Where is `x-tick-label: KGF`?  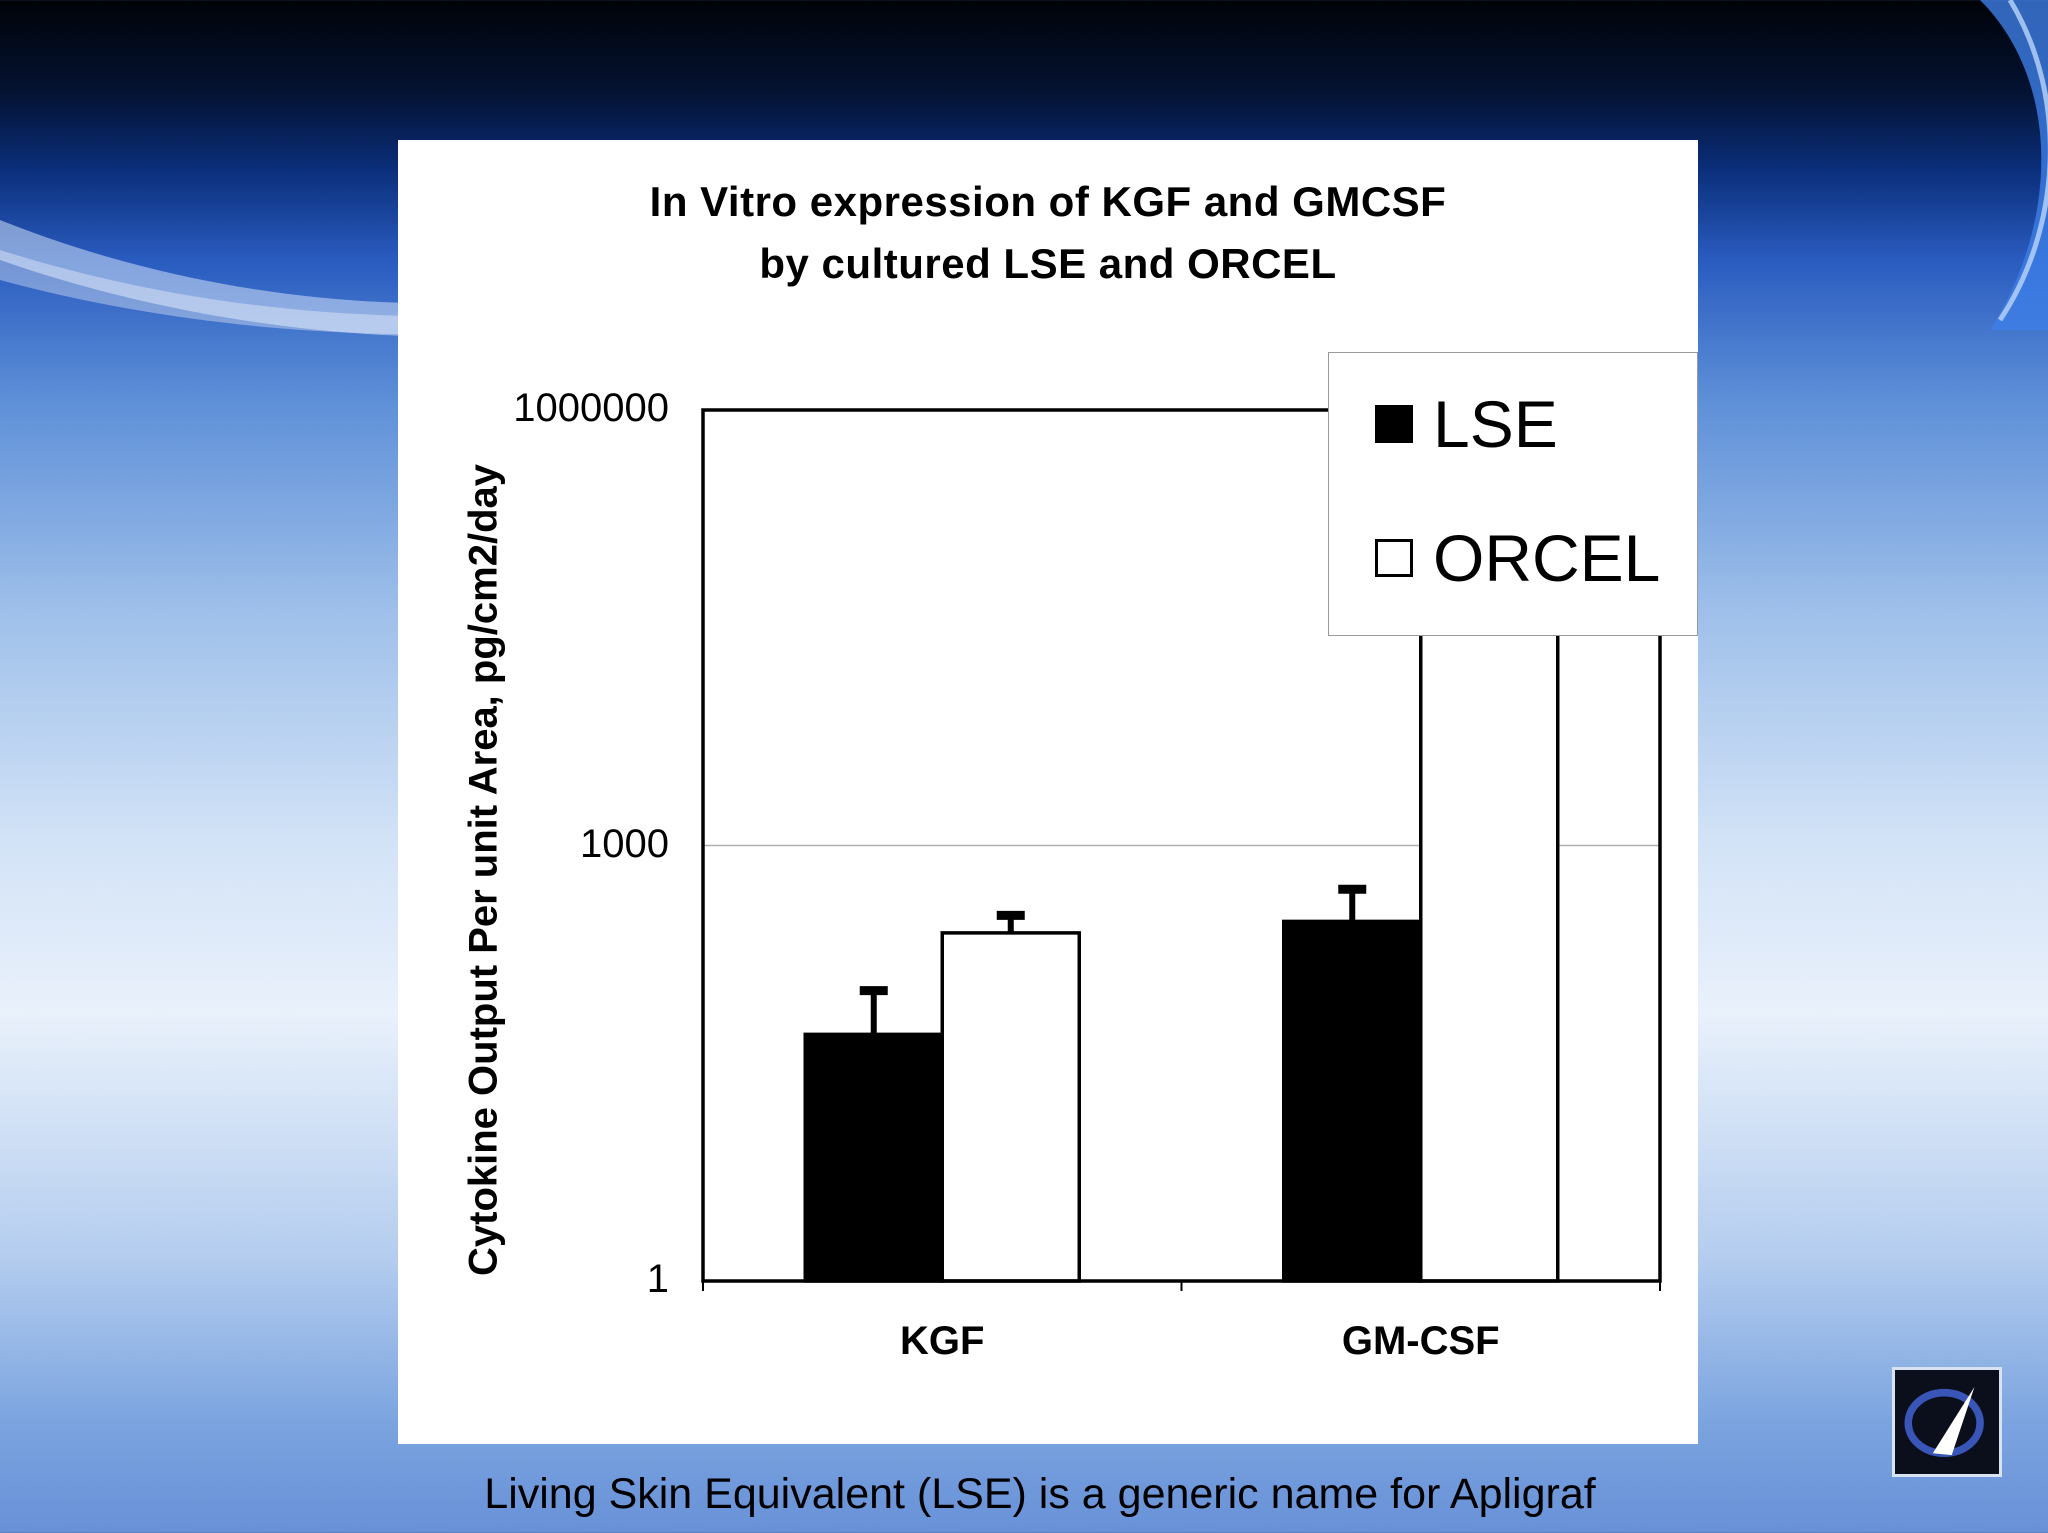
x-tick-label: KGF is located at coordinates (942, 1341).